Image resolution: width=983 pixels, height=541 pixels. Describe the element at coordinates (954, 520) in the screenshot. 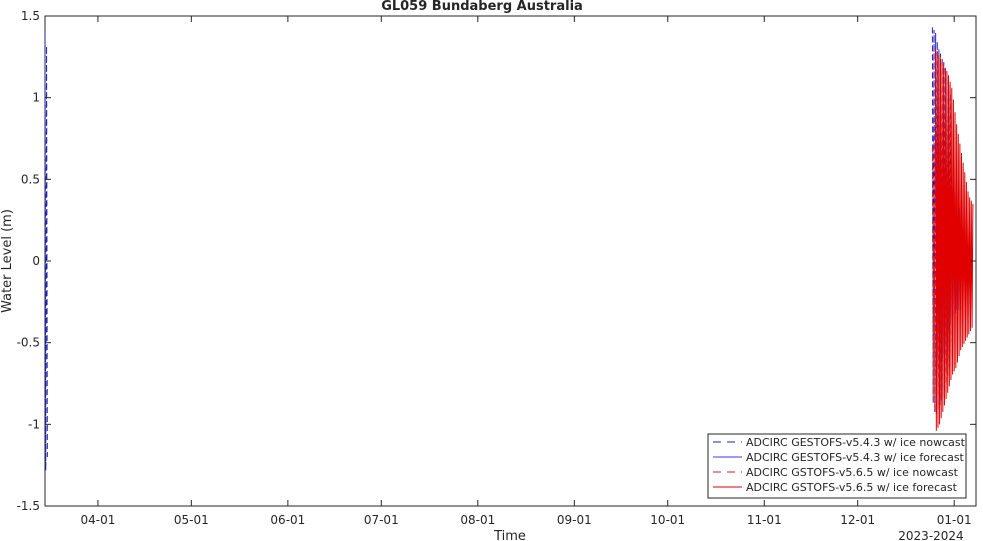

I see `x-tick-label: 01-01` at that location.